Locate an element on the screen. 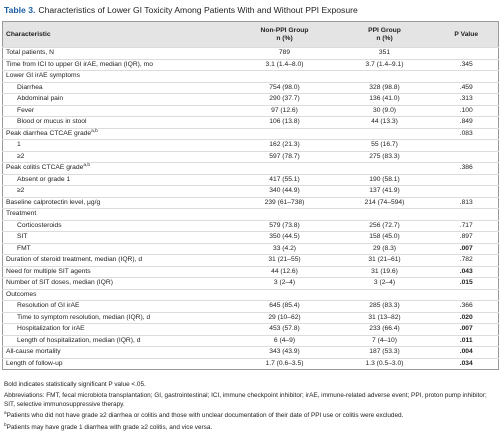 This screenshot has width=500, height=439. table-row: Fever 97 (12.6) 30 (9.0) .100 is located at coordinates (250, 110).